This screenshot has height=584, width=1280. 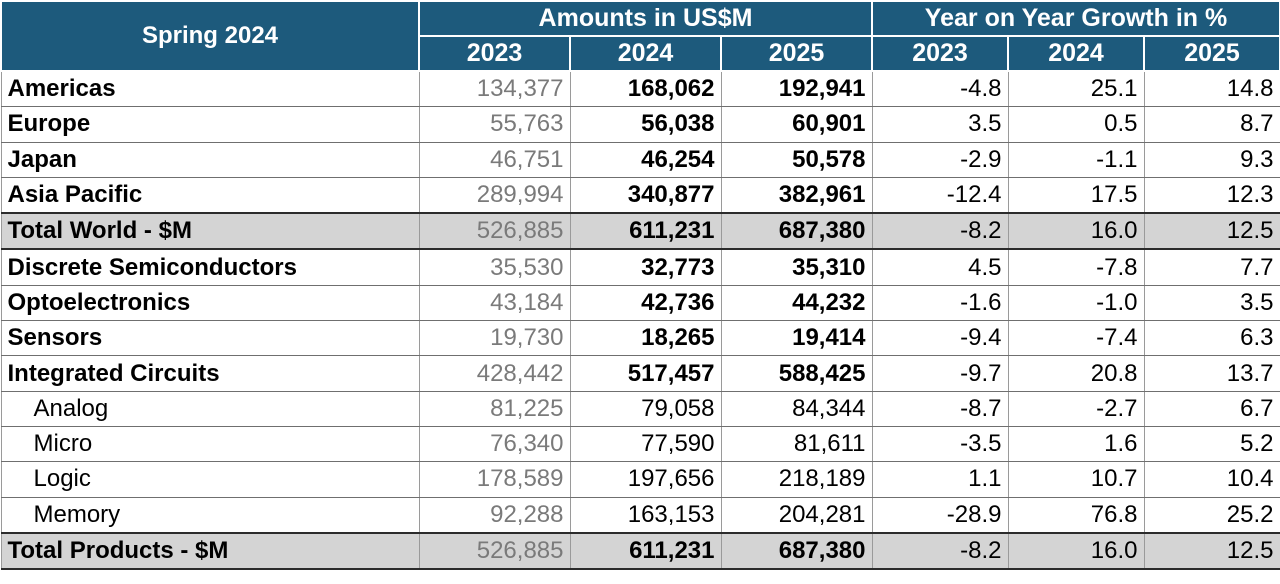 I want to click on cell-growth-2025: 9.3, so click(x=1211, y=160).